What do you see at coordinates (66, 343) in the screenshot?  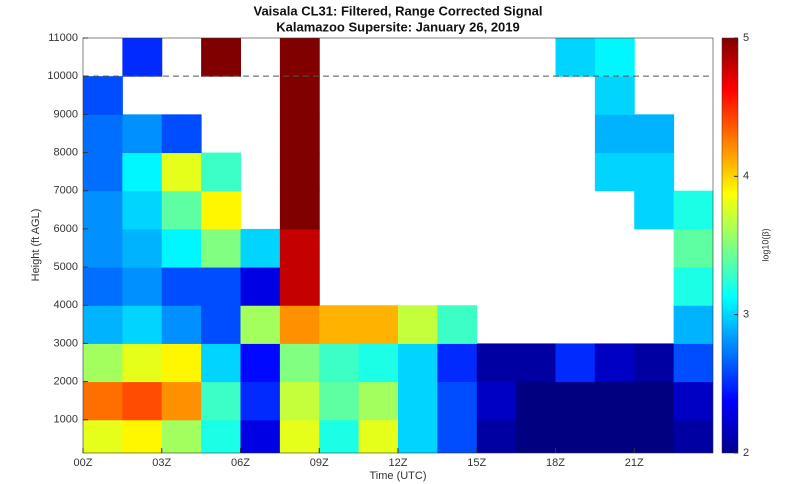 I see `y-tick-label: 3000` at bounding box center [66, 343].